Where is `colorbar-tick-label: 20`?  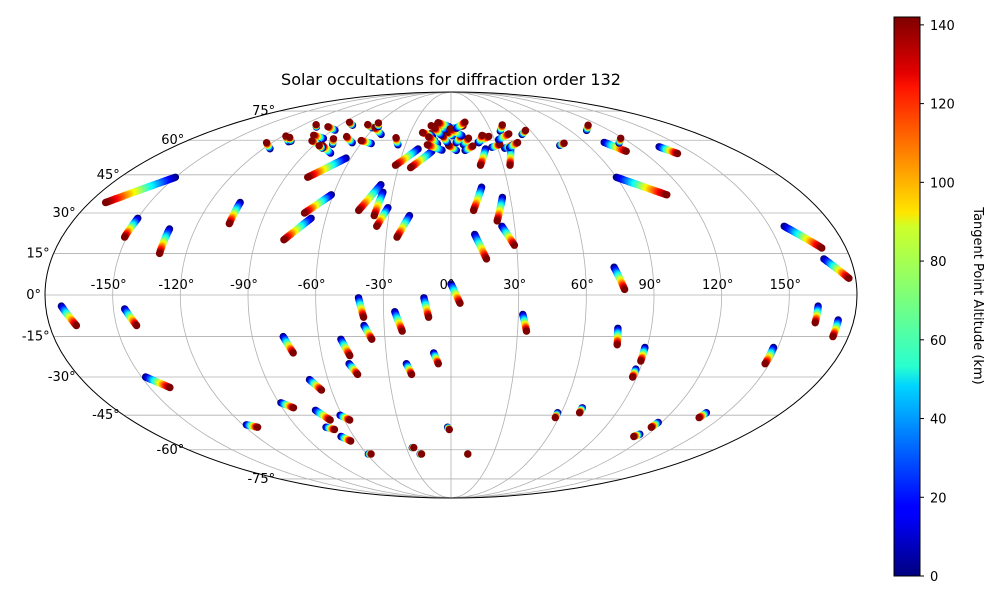
colorbar-tick-label: 20 is located at coordinates (938, 498).